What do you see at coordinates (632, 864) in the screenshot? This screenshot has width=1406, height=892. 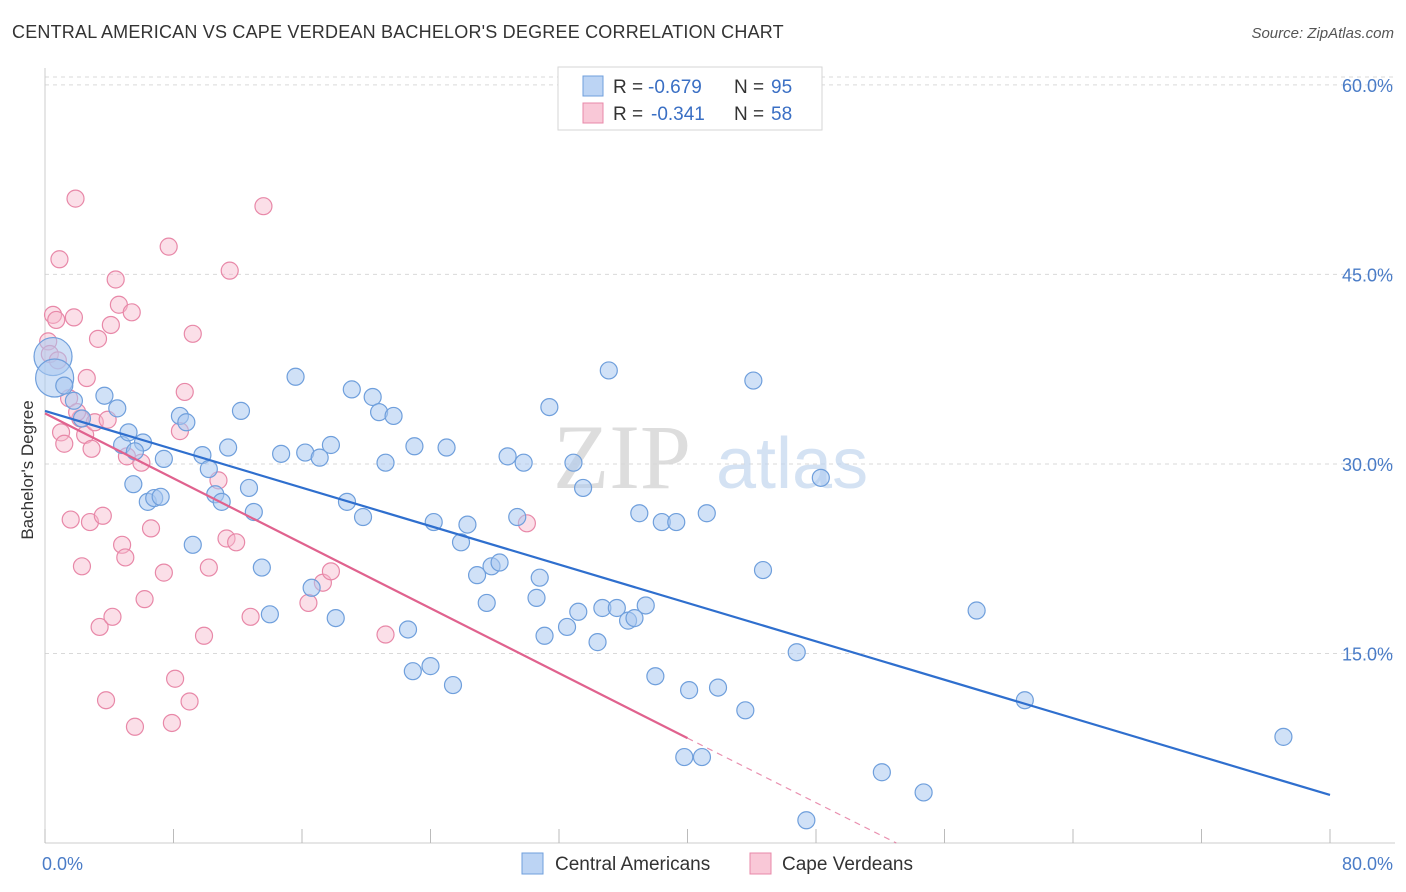 I see `bottom-legend-label-blue: Central Americans` at bounding box center [632, 864].